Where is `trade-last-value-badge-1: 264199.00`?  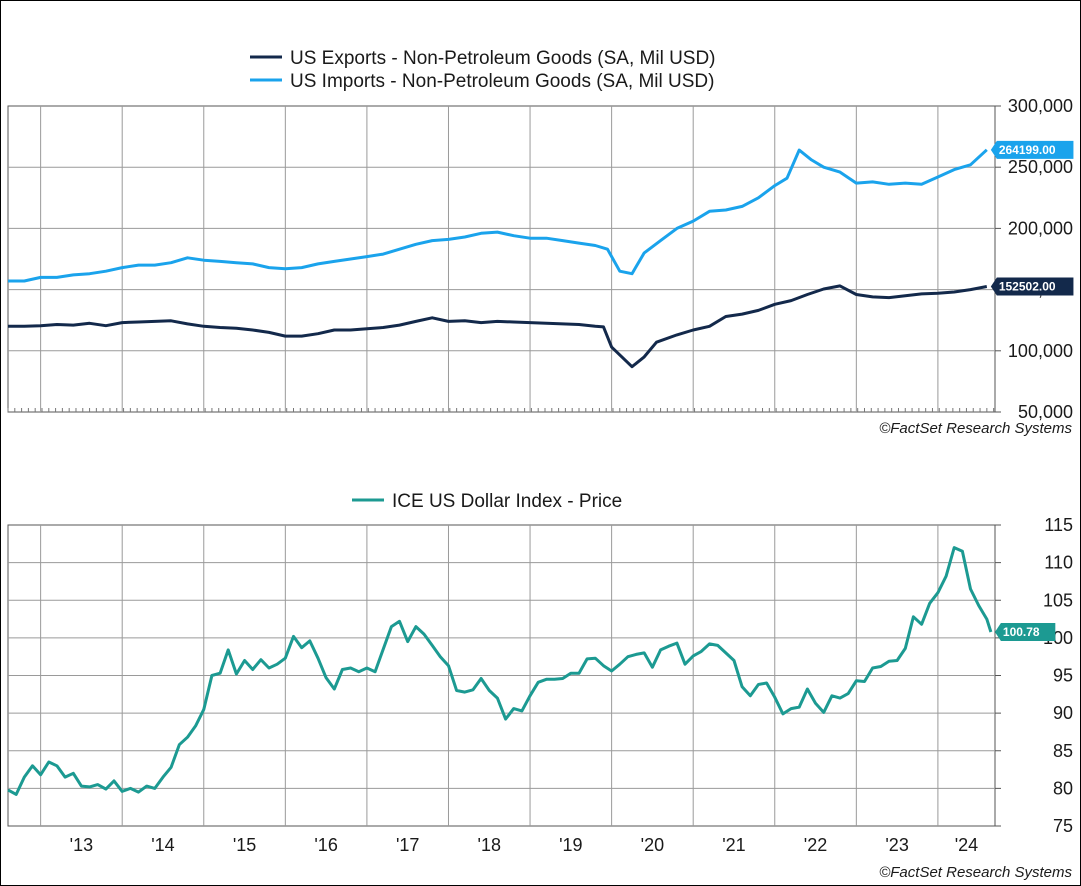
trade-last-value-badge-1: 264199.00 is located at coordinates (1032, 149).